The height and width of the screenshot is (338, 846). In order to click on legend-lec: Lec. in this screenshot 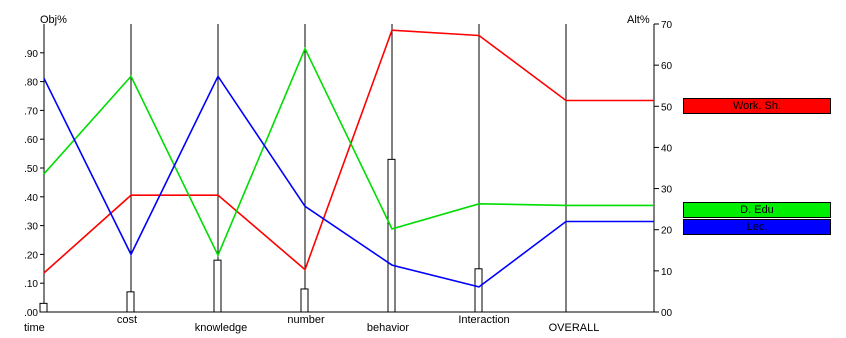, I will do `click(757, 227)`.